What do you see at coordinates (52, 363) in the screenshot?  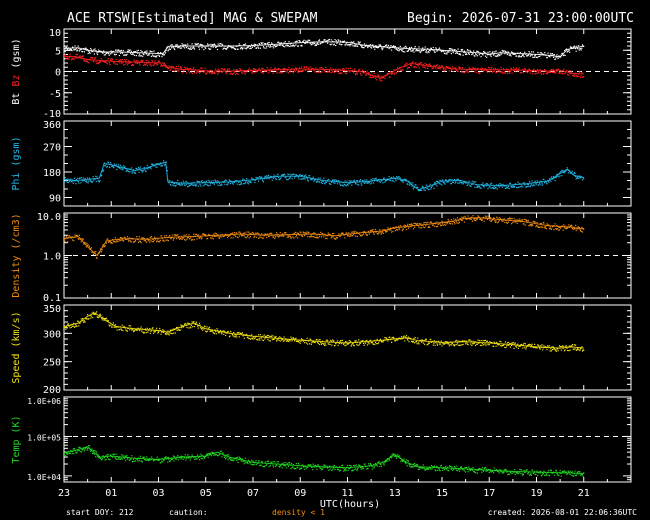 I see `y-tick-label: 250` at bounding box center [52, 363].